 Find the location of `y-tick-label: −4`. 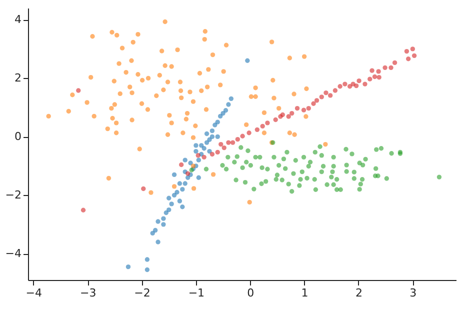

y-tick-label: −4 is located at coordinates (13, 253).